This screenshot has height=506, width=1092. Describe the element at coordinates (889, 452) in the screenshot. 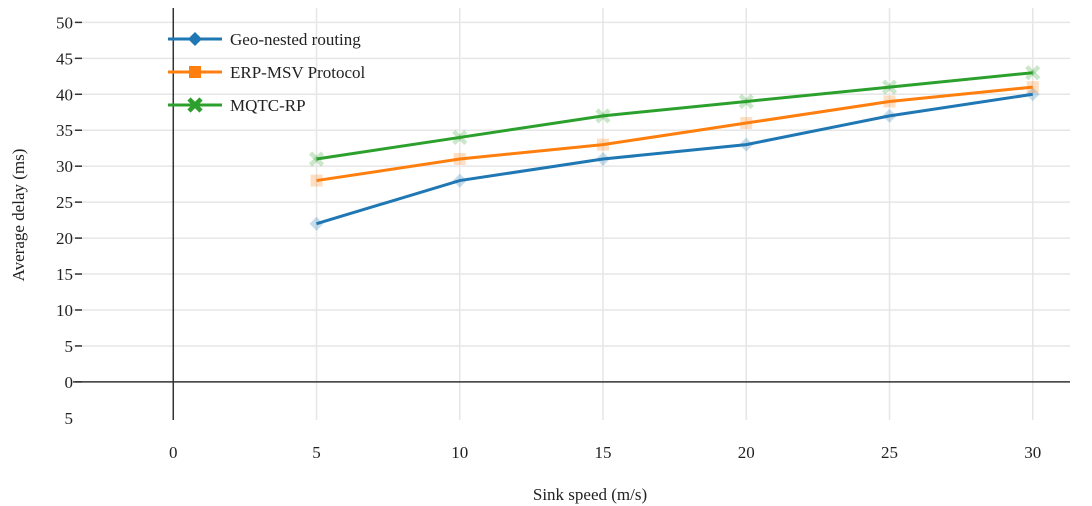

I see `x-tick-label: 25` at that location.